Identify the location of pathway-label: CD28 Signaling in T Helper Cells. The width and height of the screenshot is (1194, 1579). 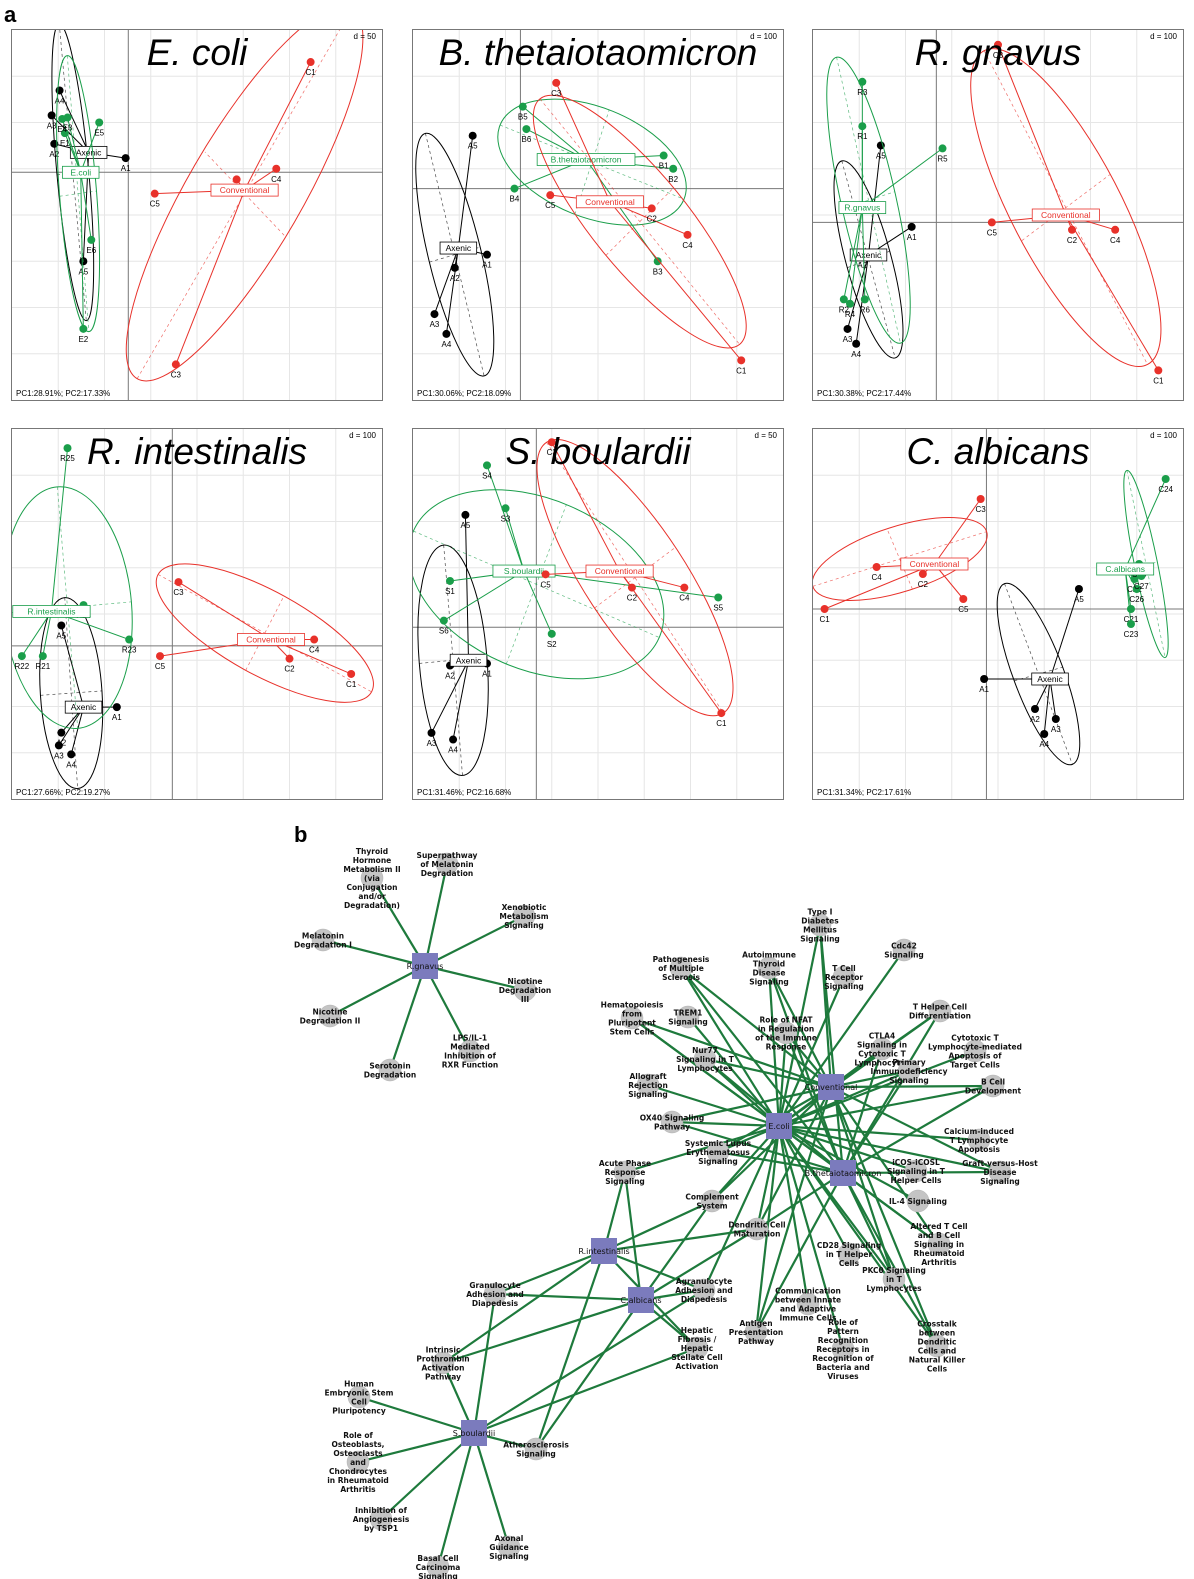
(849, 1254).